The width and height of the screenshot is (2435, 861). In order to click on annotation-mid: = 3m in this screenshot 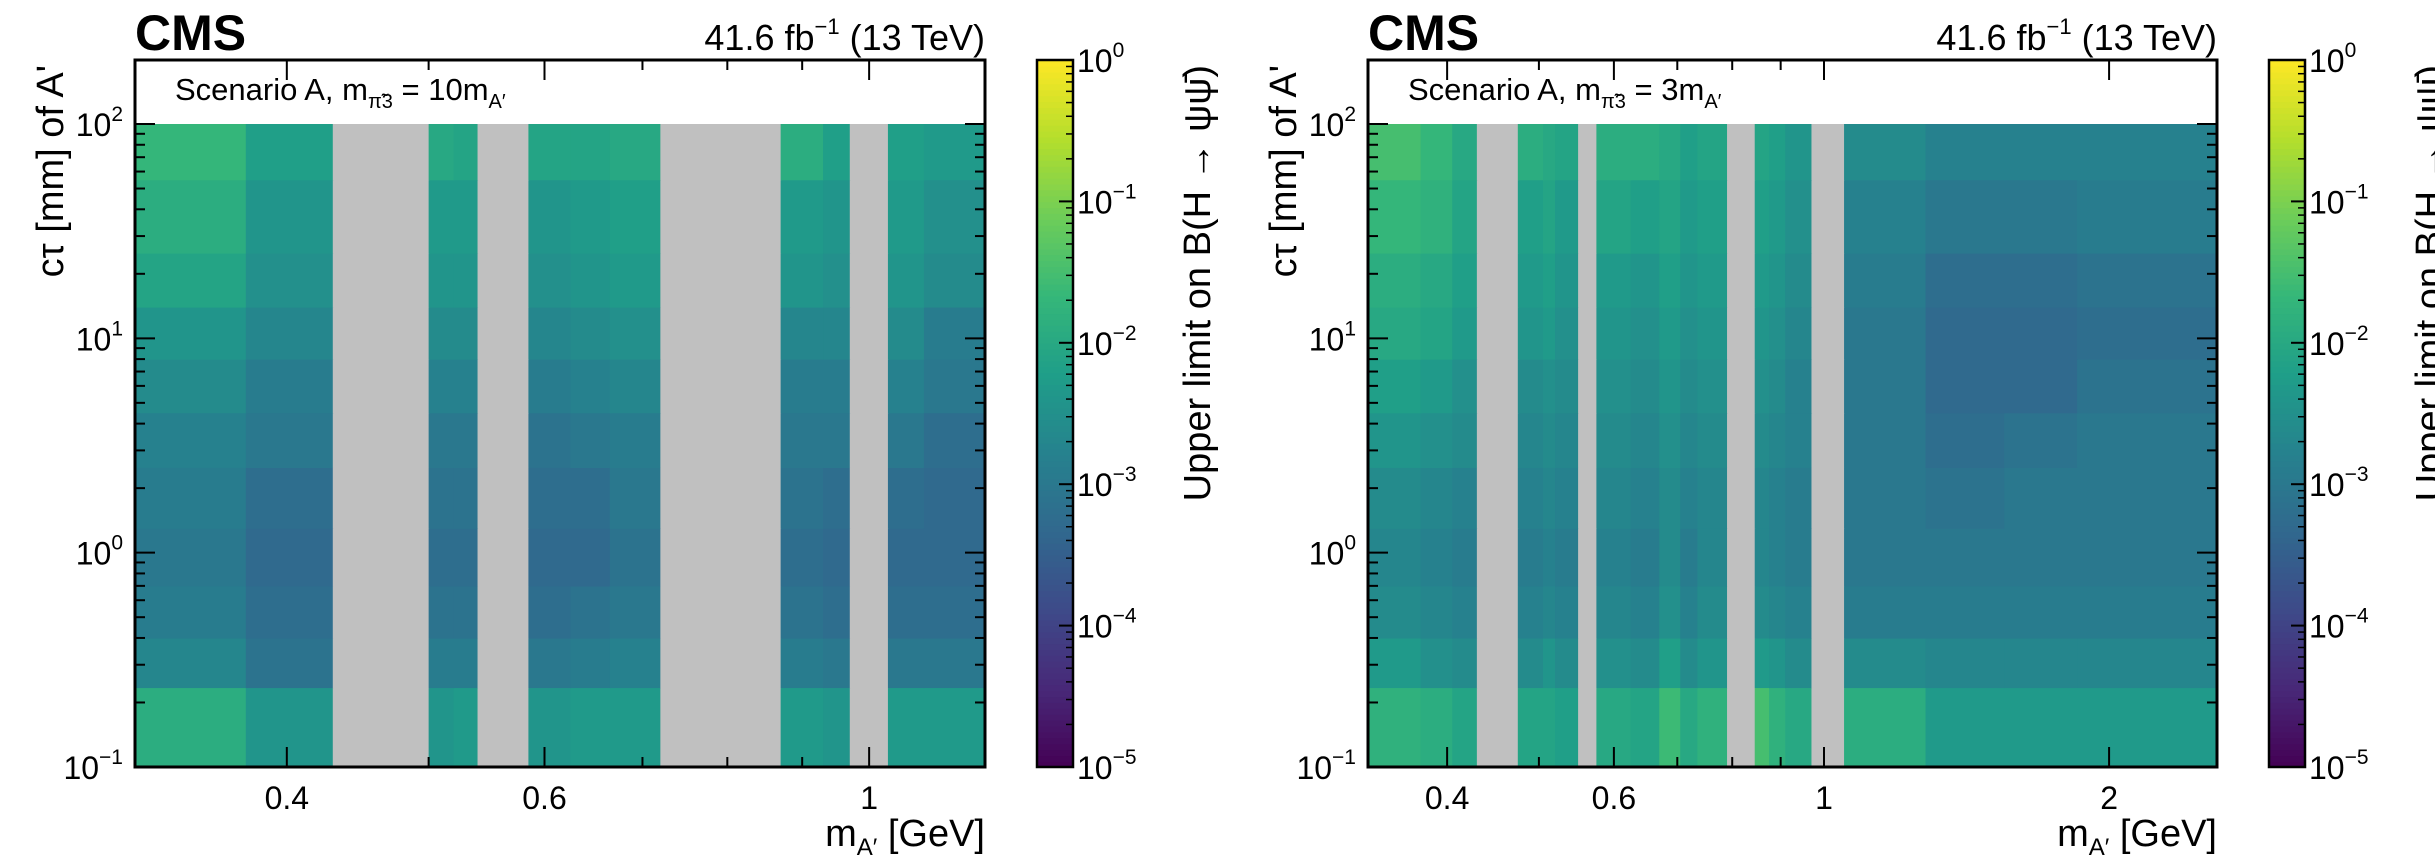, I will do `click(1665, 89)`.